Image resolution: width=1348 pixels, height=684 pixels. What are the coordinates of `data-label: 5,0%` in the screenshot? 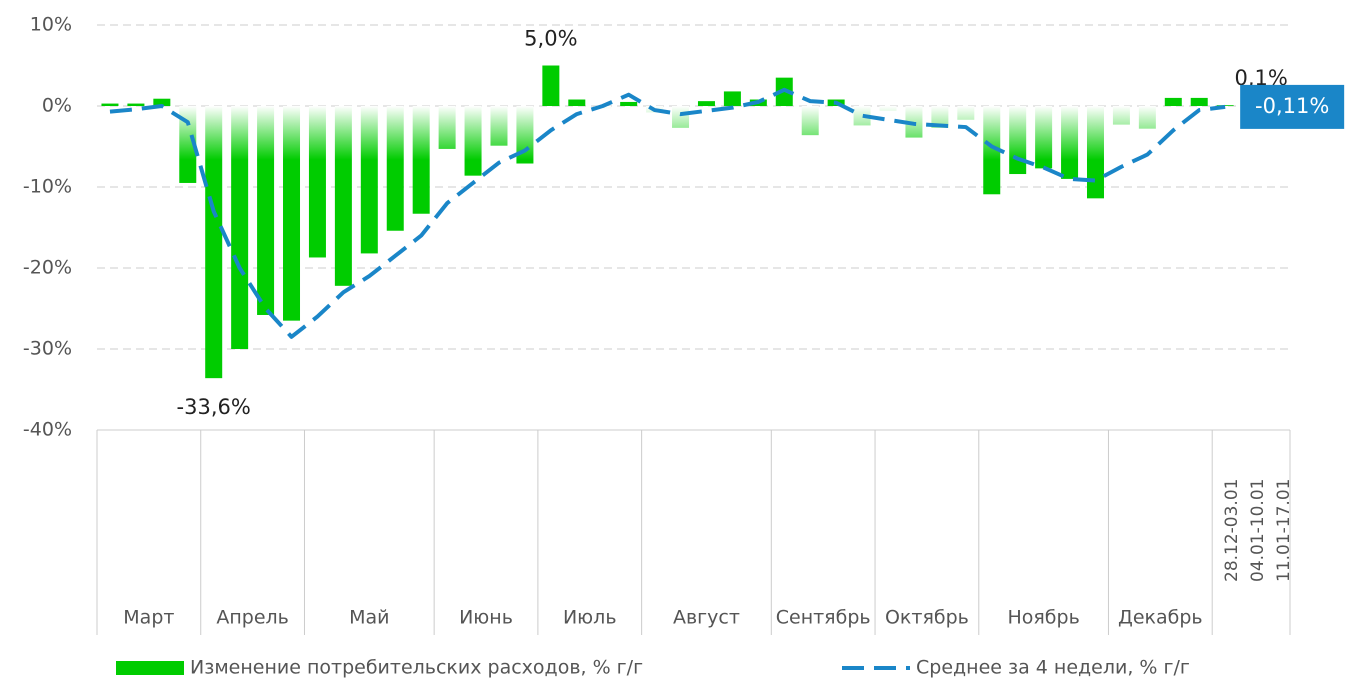 It's located at (550, 39).